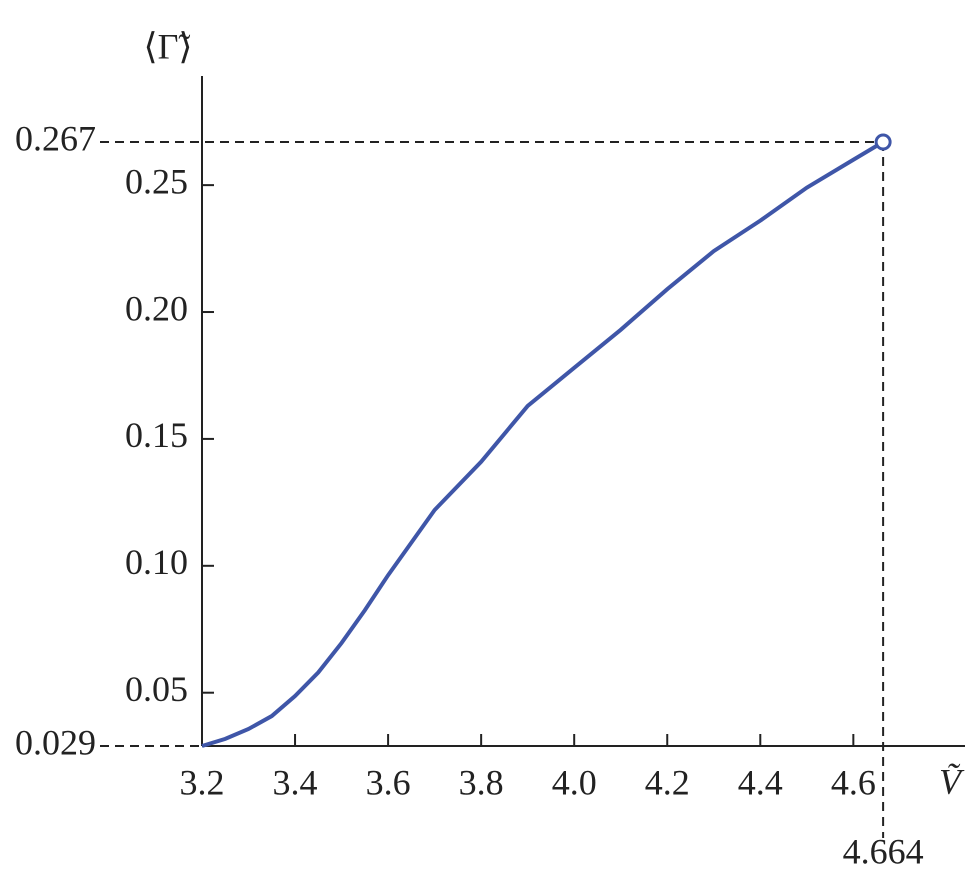 Image resolution: width=972 pixels, height=880 pixels. What do you see at coordinates (55, 742) in the screenshot?
I see `baseline-label: 0.029` at bounding box center [55, 742].